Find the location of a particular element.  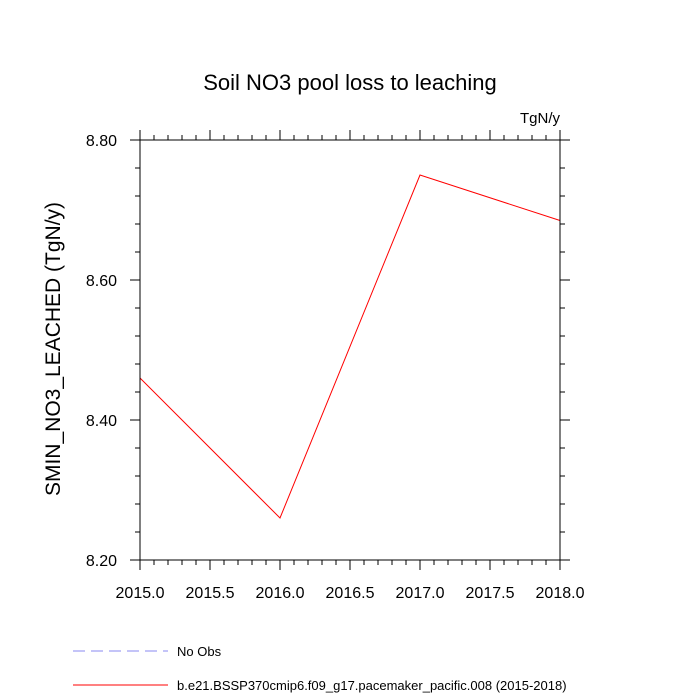

x-tick-label: 2017.5 is located at coordinates (490, 593).